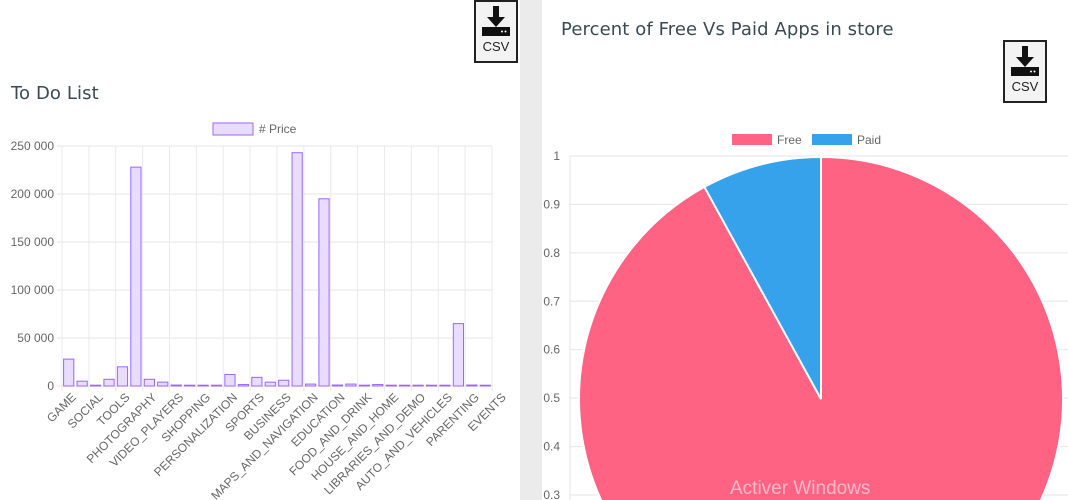  I want to click on y-tick-label: 200 000, so click(33, 194).